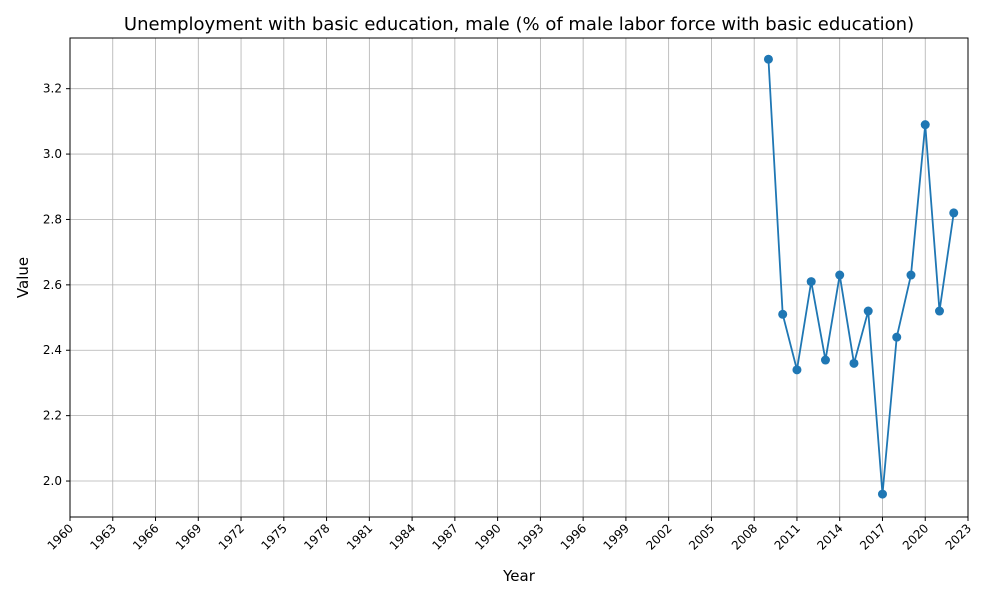 The image size is (1000, 604). I want to click on x-tick-label: 2005, so click(701, 536).